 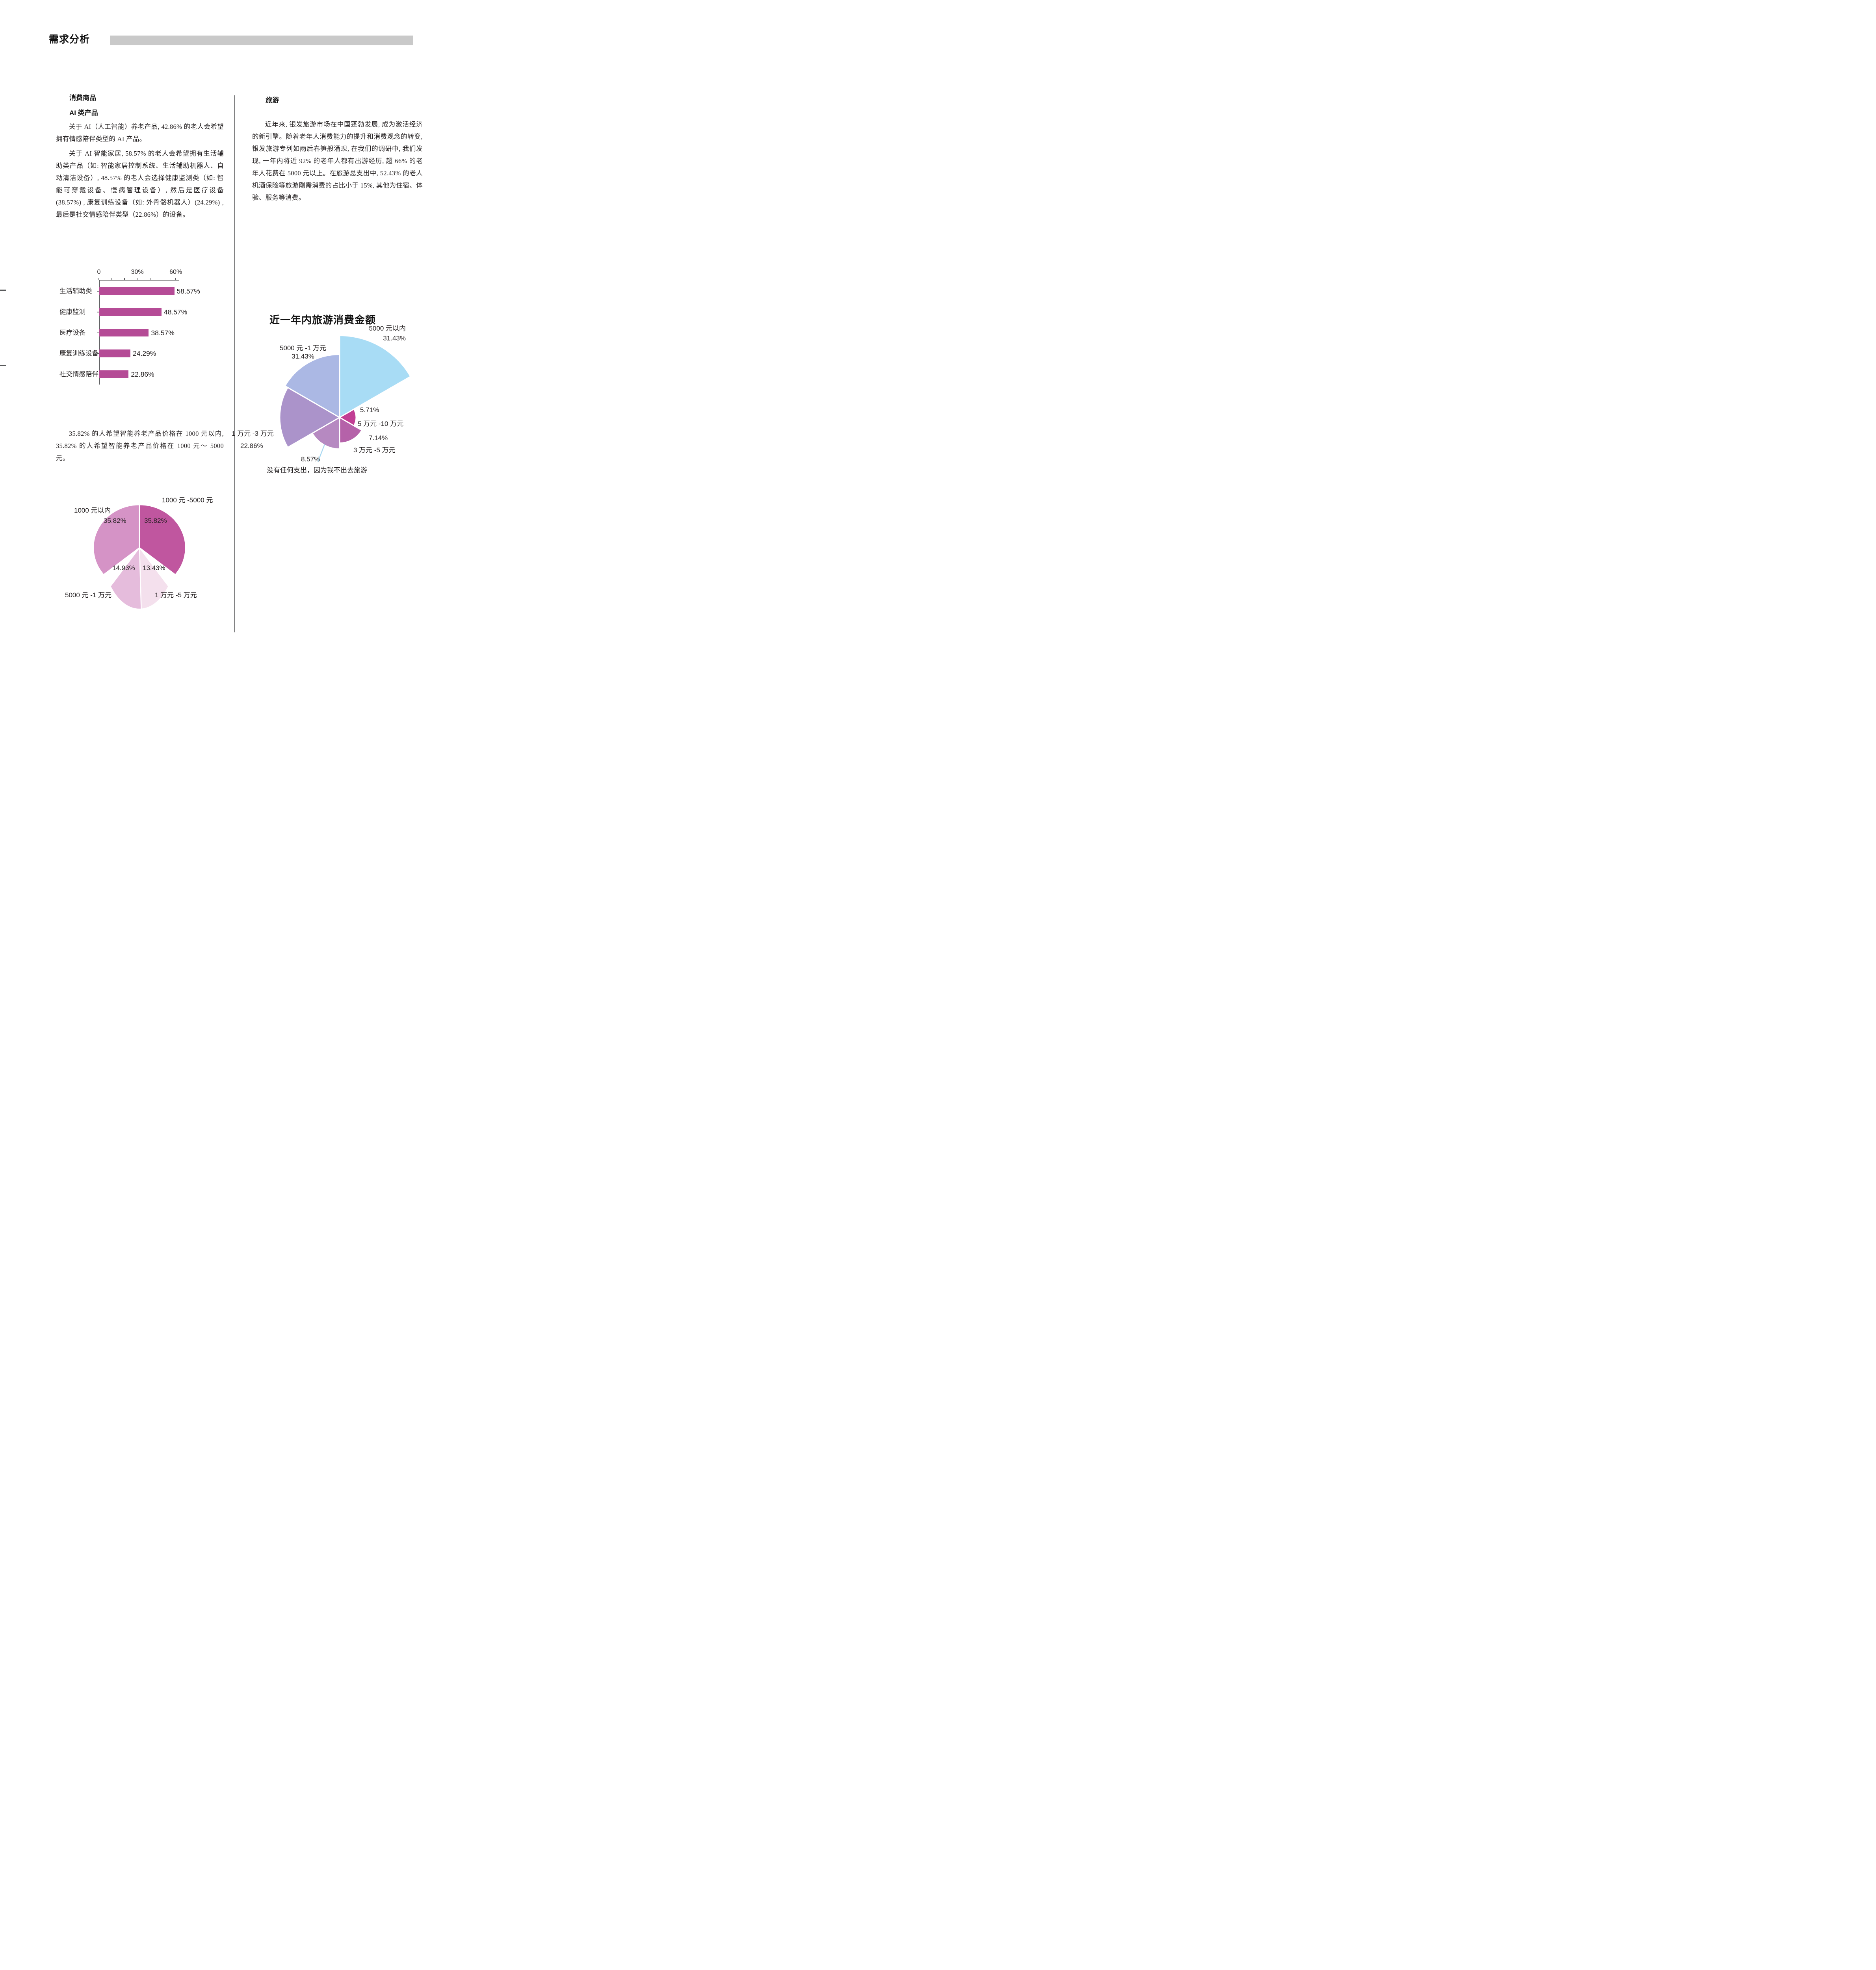 I want to click on pie-label-1000-5000: 1000 元 -5000 元, so click(x=187, y=500).